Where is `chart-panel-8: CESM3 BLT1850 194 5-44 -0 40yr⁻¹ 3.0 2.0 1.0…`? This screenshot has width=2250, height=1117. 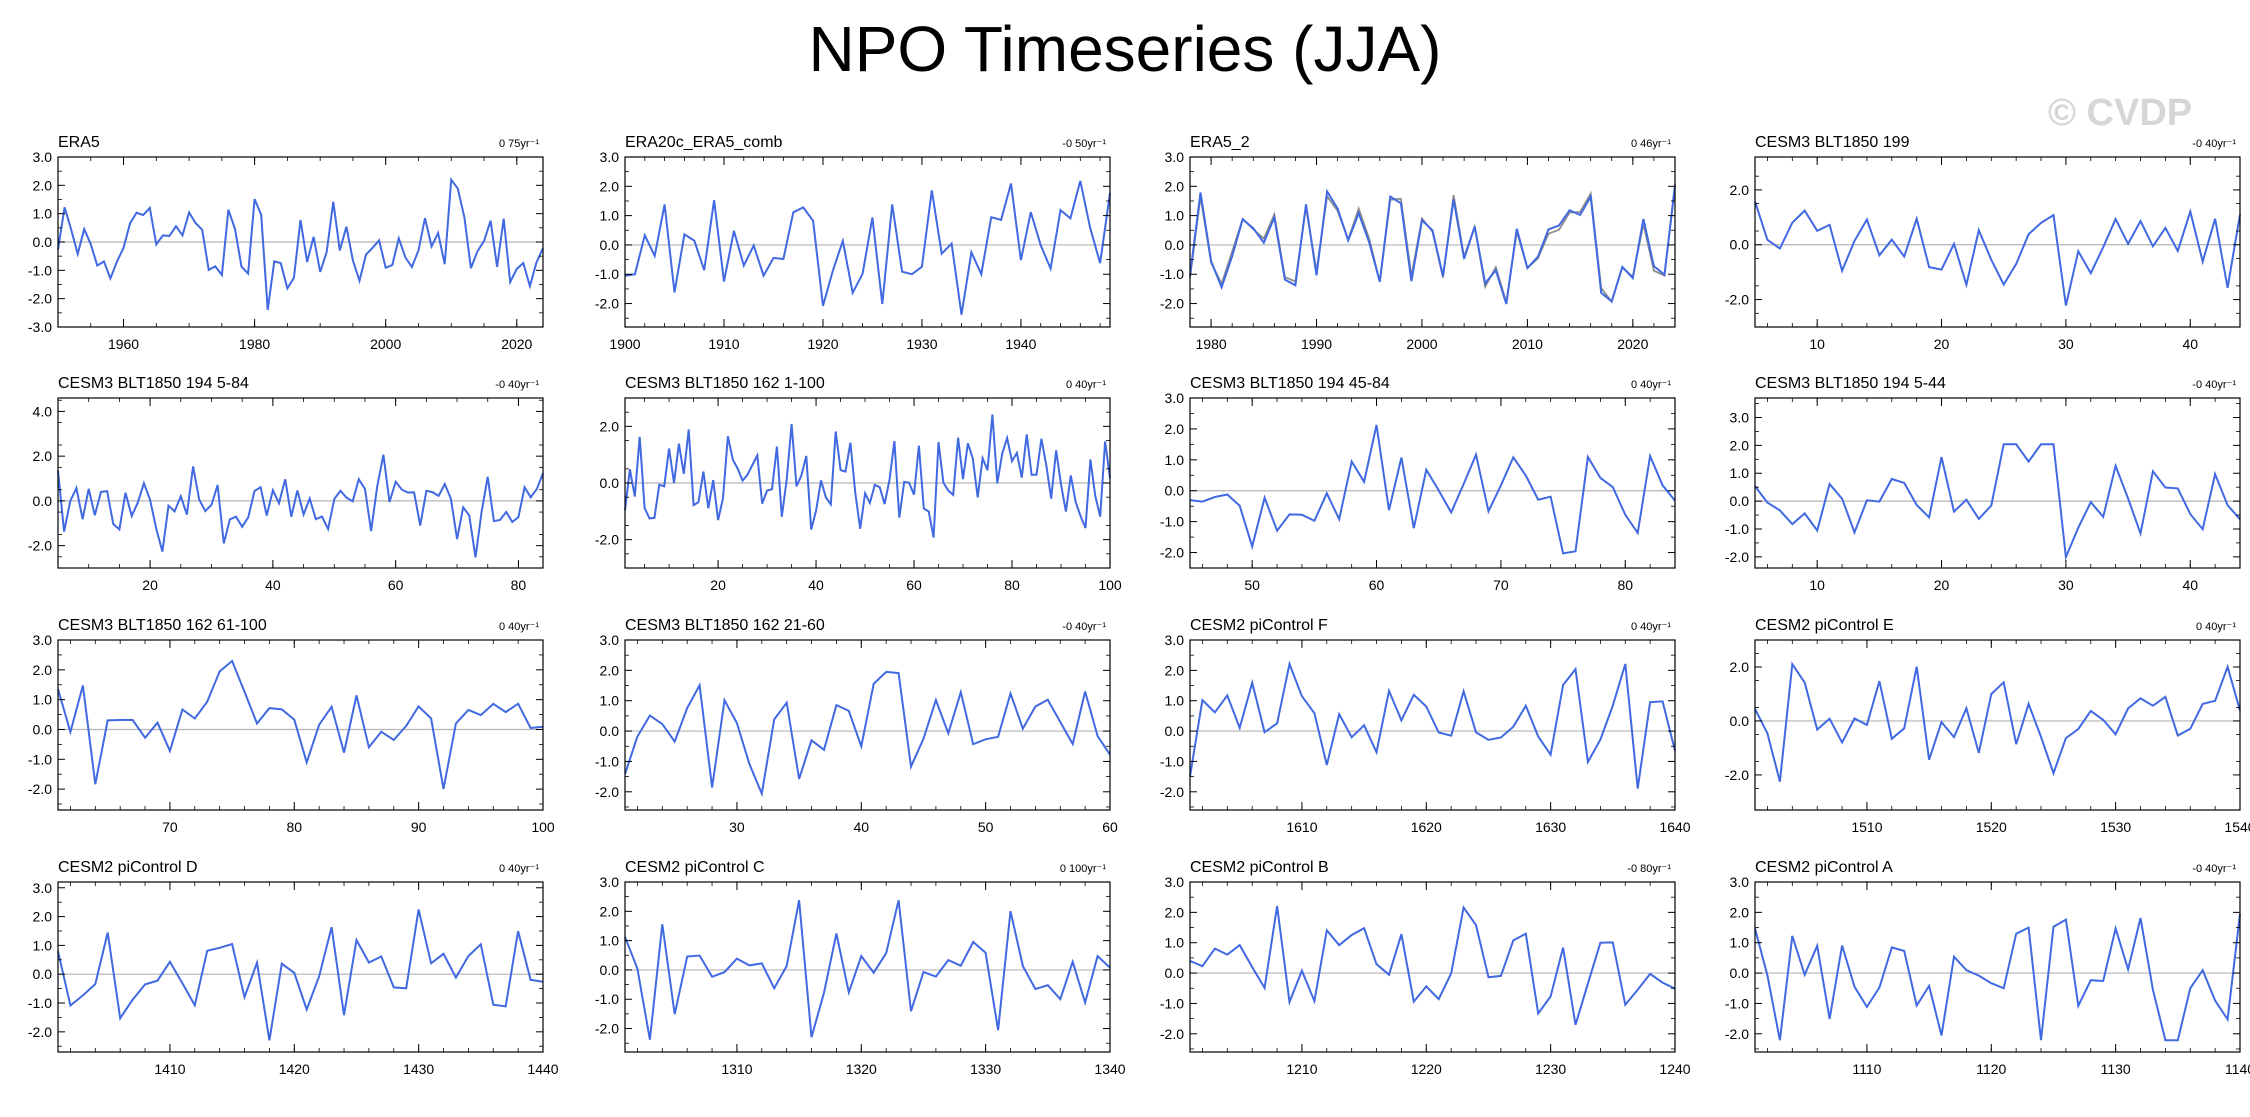 chart-panel-8: CESM3 BLT1850 194 5-44 -0 40yr⁻¹ 3.0 2.0 1.0… is located at coordinates (1983, 484).